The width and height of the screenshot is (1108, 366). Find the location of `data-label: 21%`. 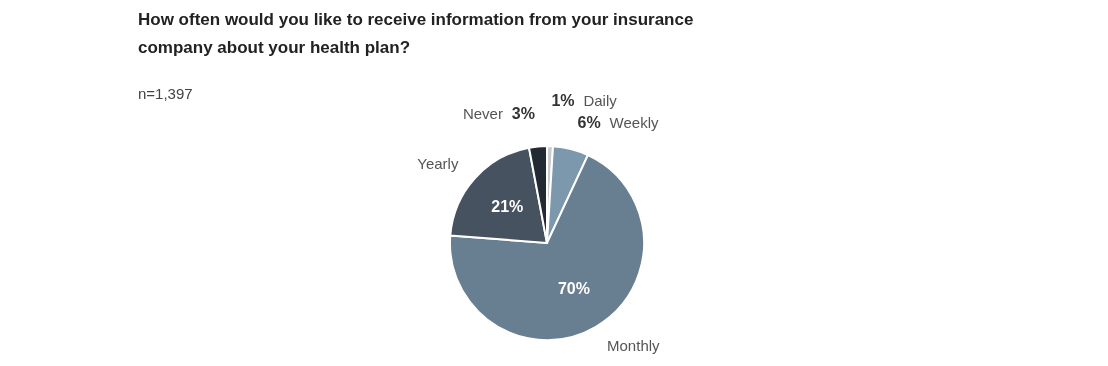

data-label: 21% is located at coordinates (507, 207).